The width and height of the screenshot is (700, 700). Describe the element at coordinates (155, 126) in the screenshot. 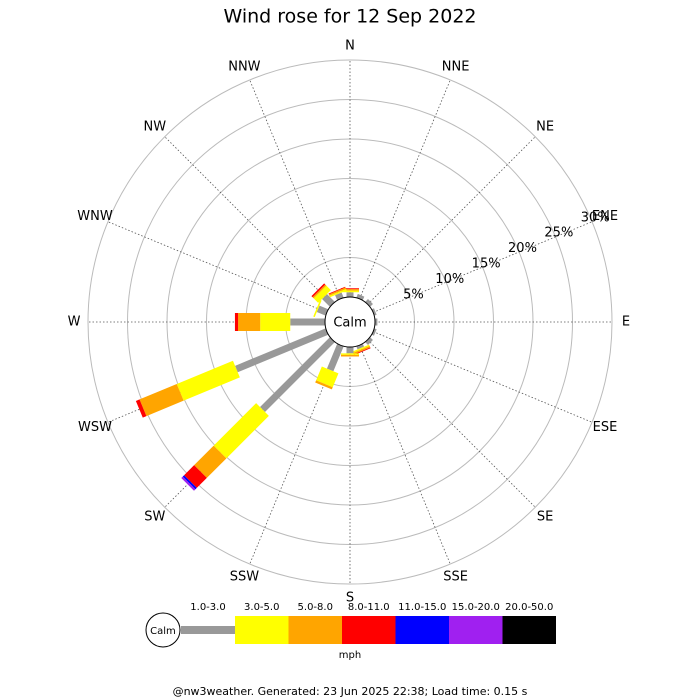

I see `direction-label: NW` at that location.